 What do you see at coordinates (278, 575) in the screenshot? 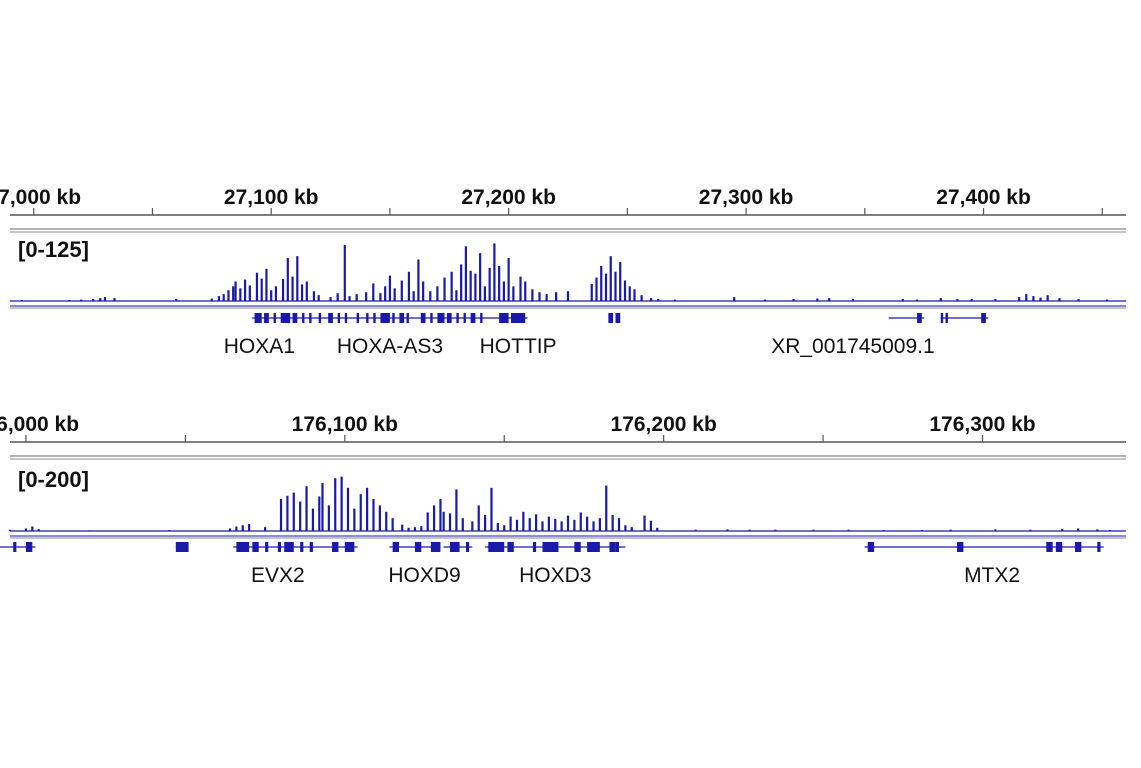
I see `gene-label: EVX2` at bounding box center [278, 575].